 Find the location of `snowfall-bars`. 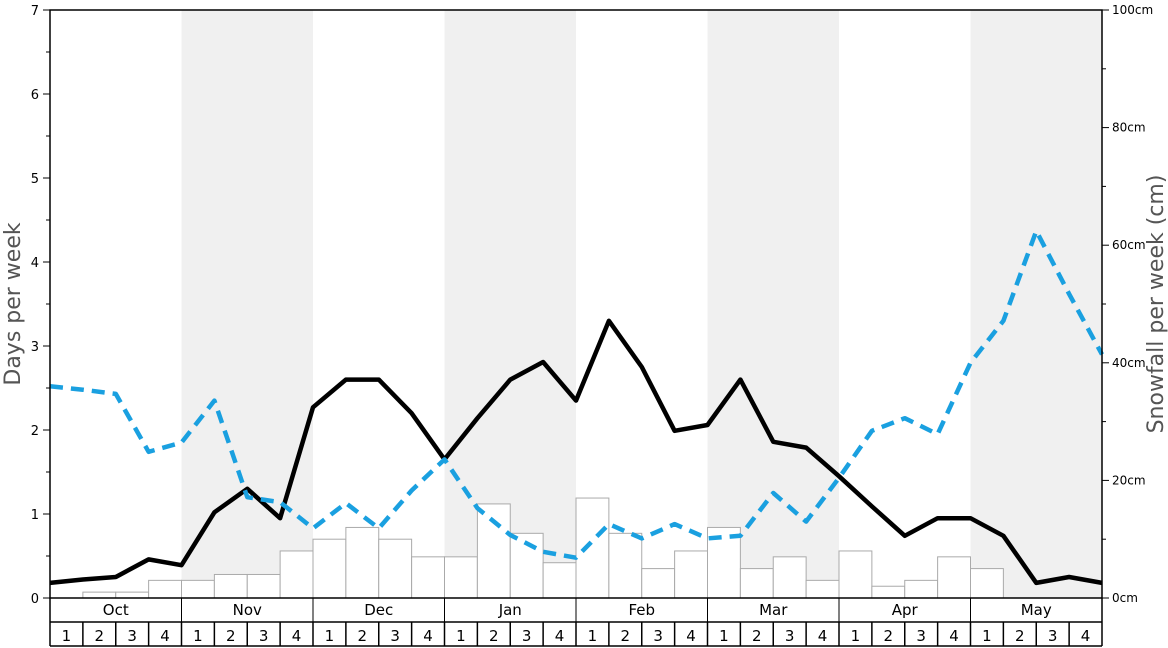

snowfall-bars is located at coordinates (543, 548).